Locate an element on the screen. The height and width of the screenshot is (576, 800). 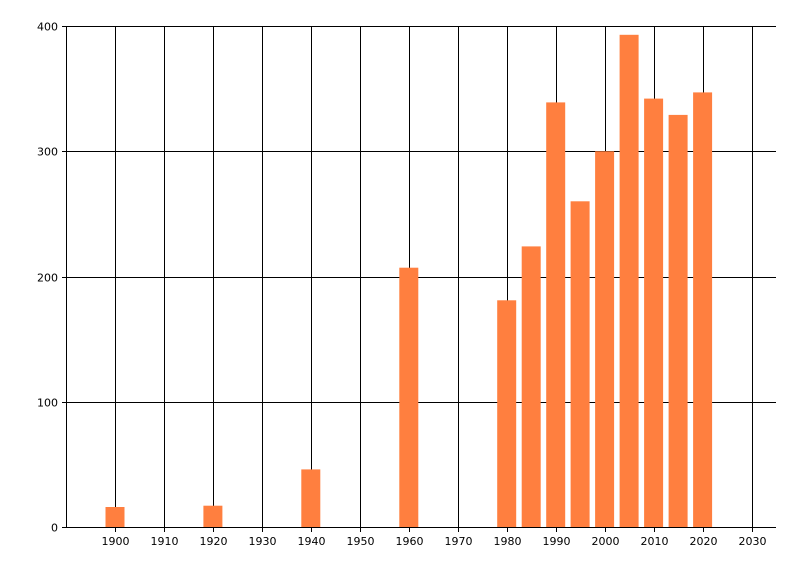
x-tick-label-1920: 1920 is located at coordinates (214, 541).